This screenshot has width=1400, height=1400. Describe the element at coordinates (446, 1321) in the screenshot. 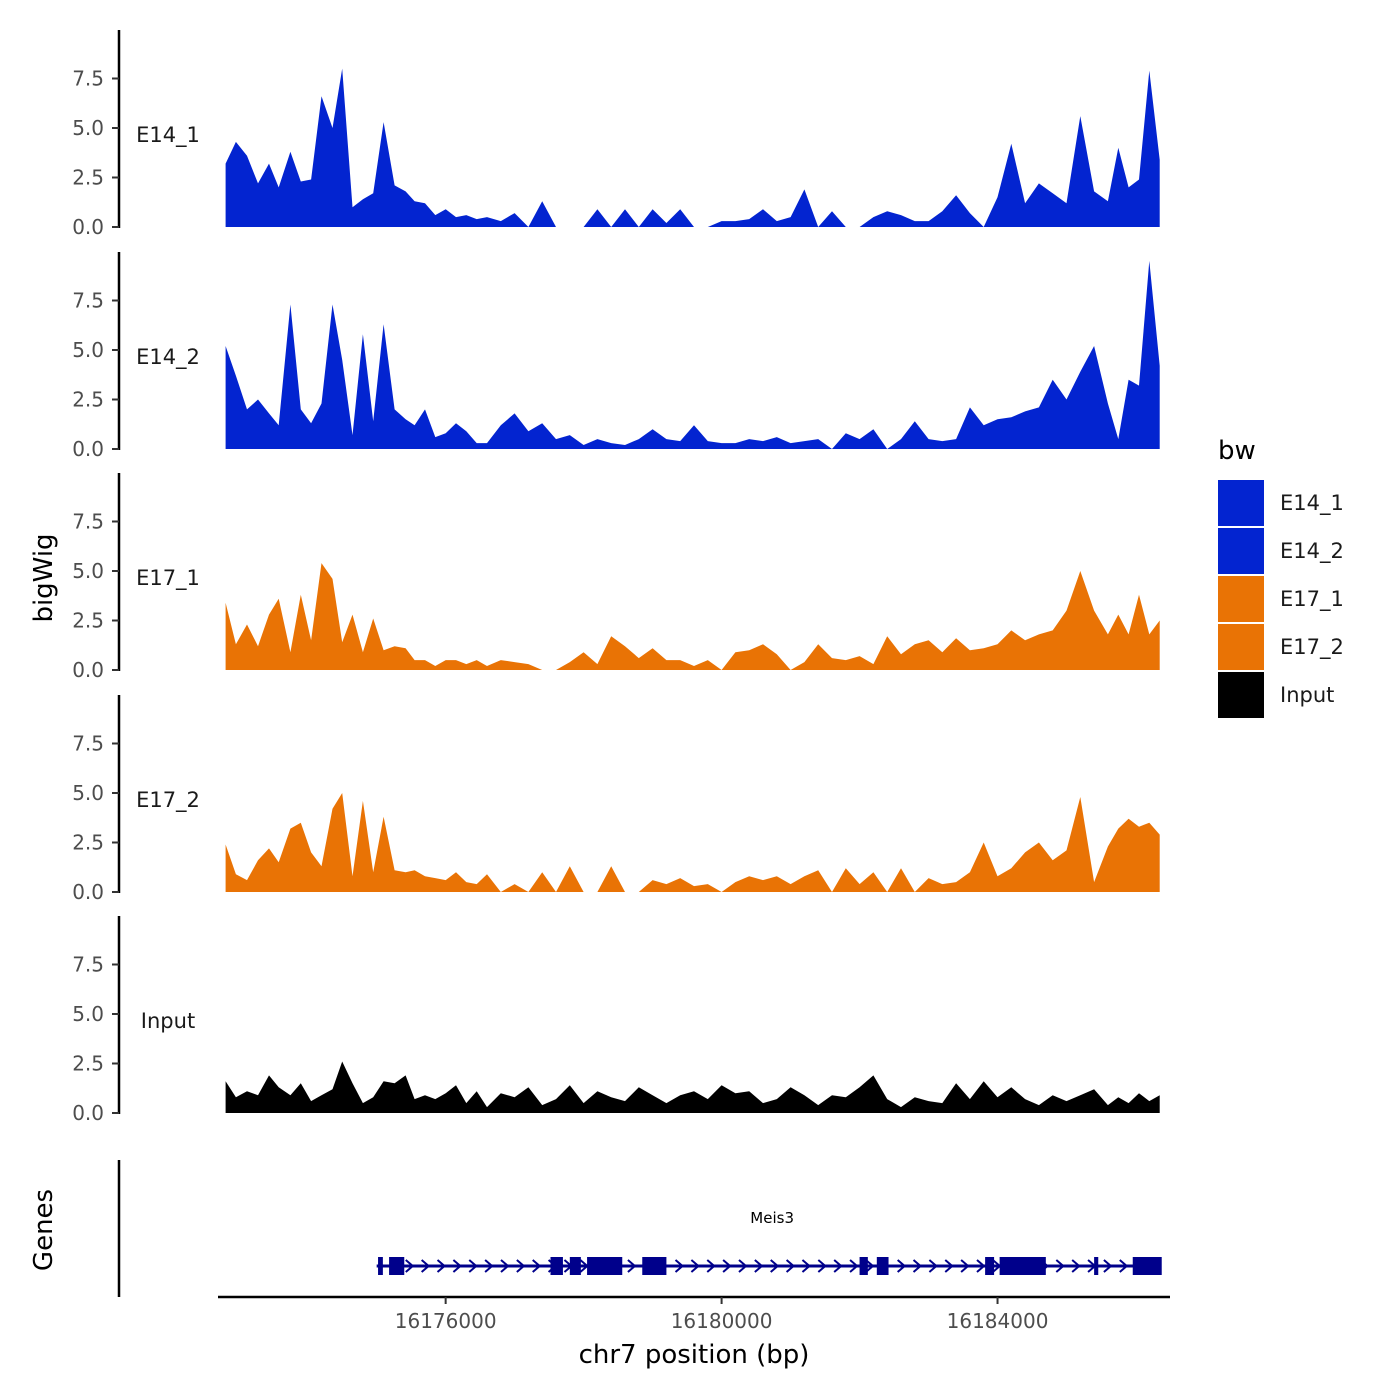

I see `x-tick-label: 16176000` at that location.